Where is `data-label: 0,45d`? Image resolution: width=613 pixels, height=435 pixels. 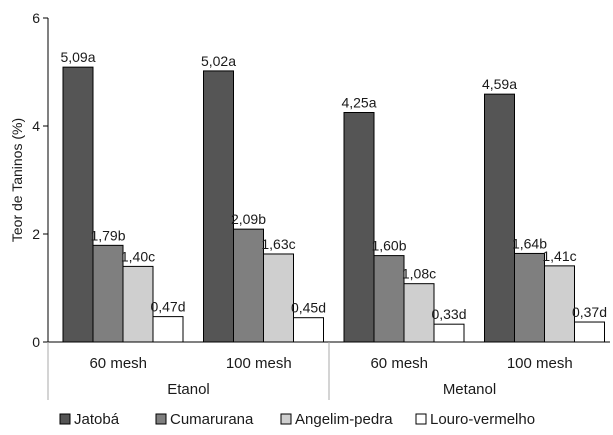 data-label: 0,45d is located at coordinates (308, 308).